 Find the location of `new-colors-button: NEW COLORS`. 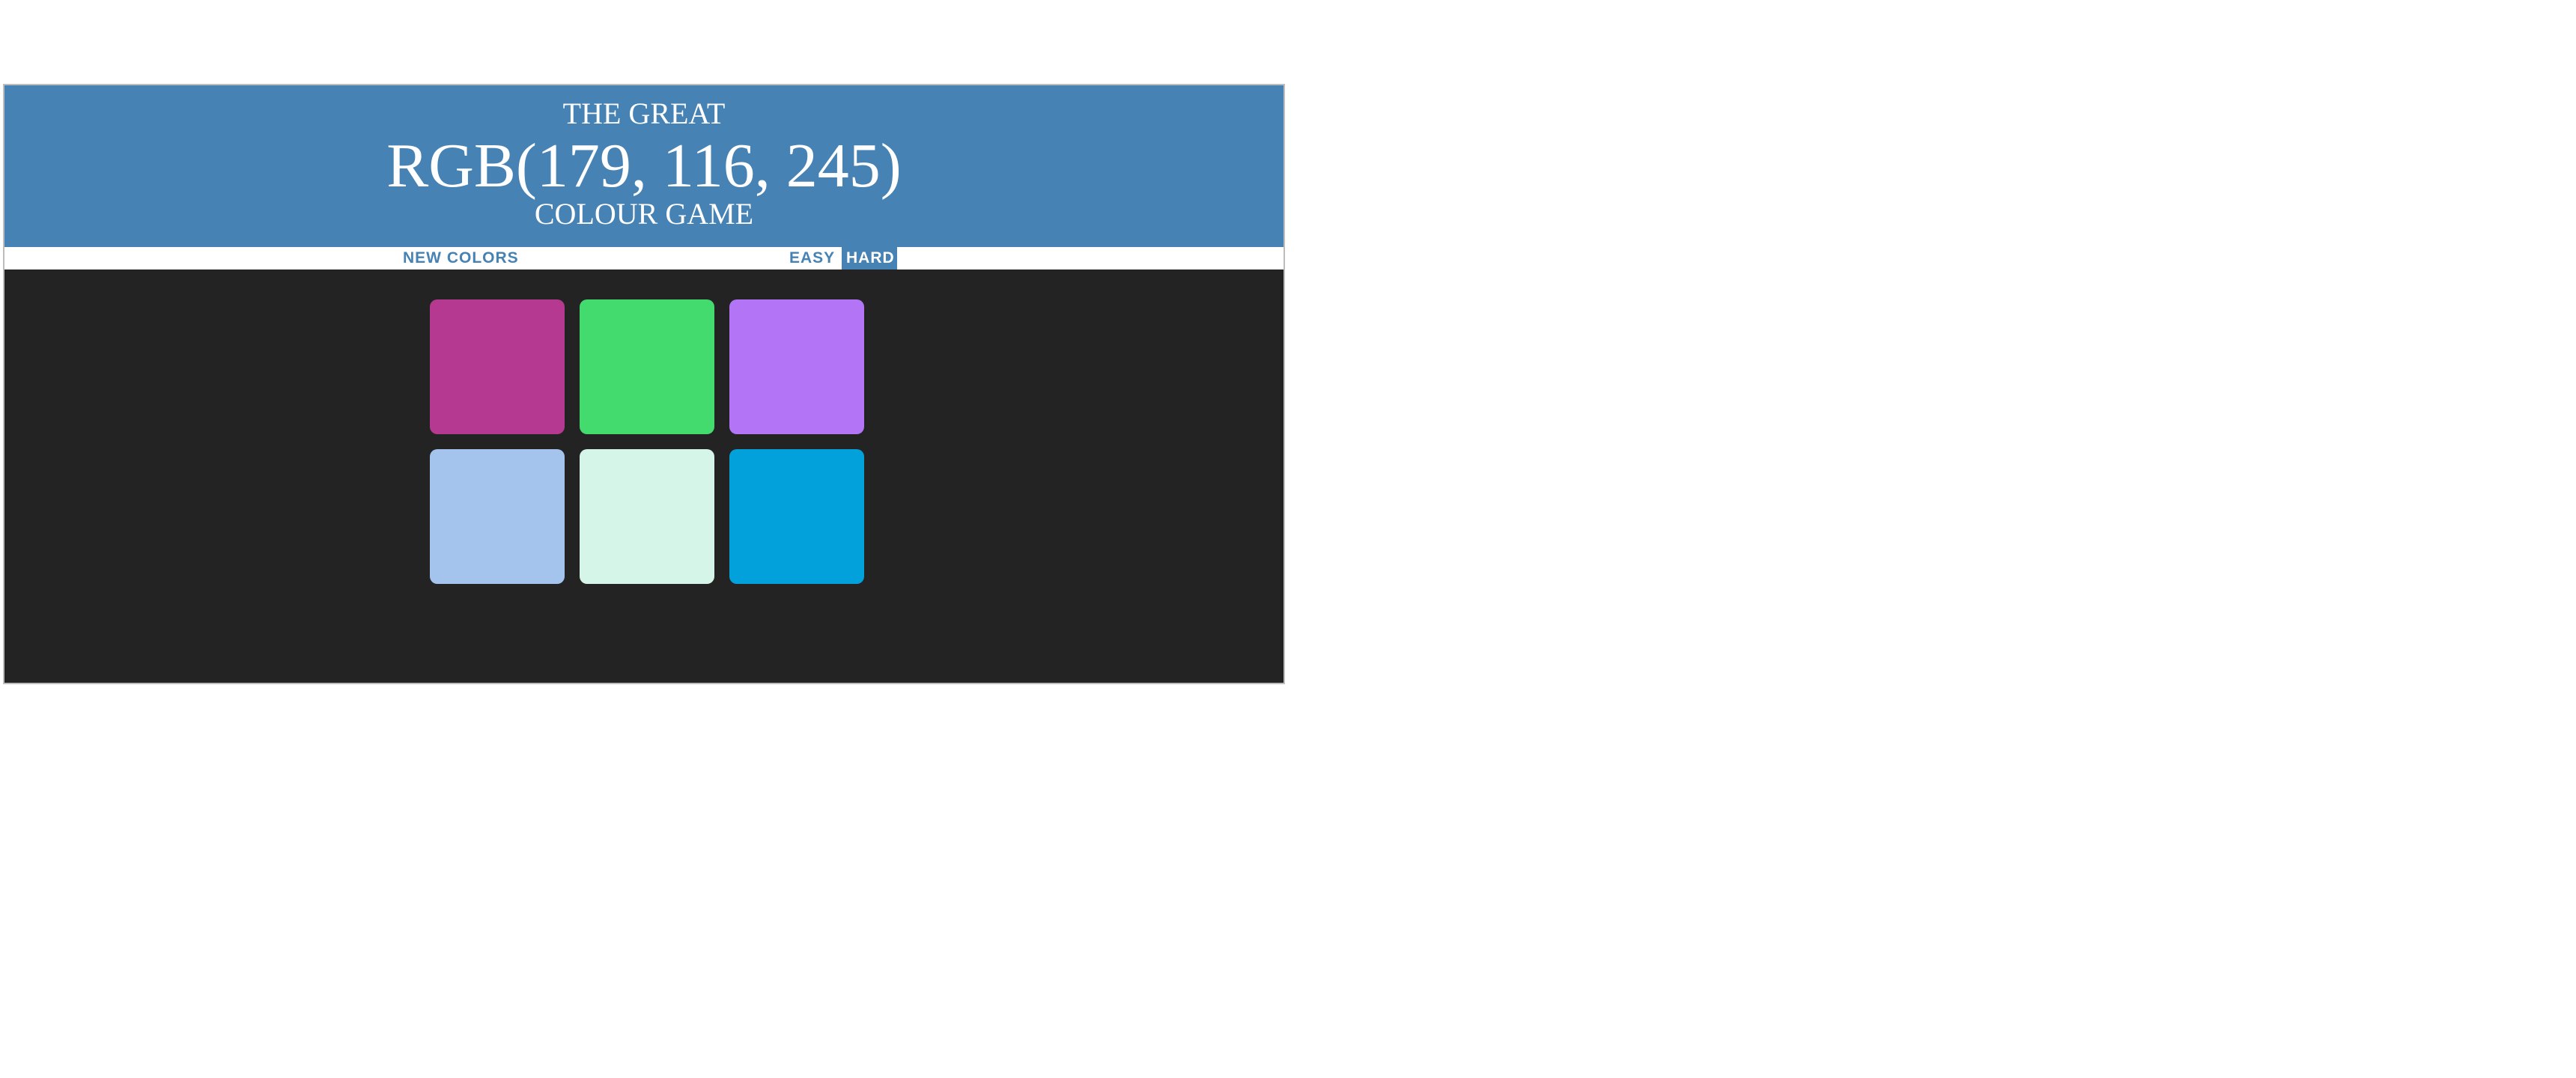

new-colors-button: NEW COLORS is located at coordinates (460, 258).